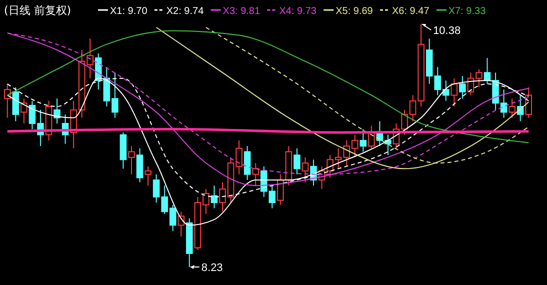 Image resolution: width=547 pixels, height=285 pixels. I want to click on legend-label: X2: 9.74, so click(185, 11).